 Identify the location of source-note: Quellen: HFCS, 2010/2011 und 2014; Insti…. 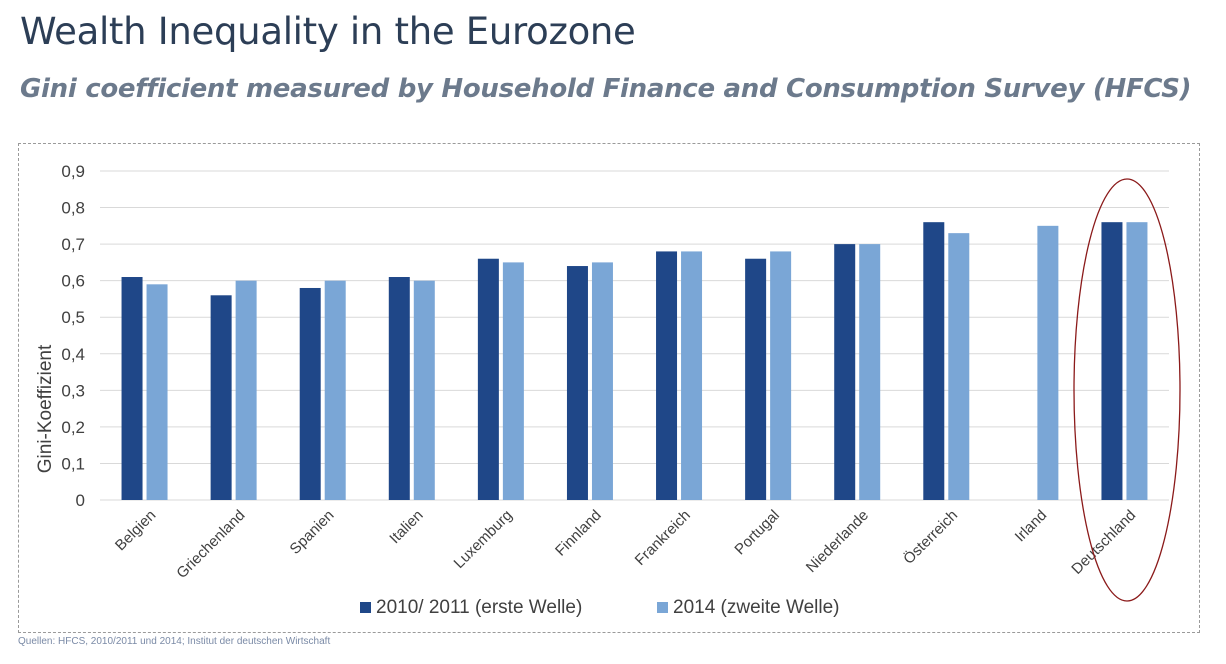
(174, 641).